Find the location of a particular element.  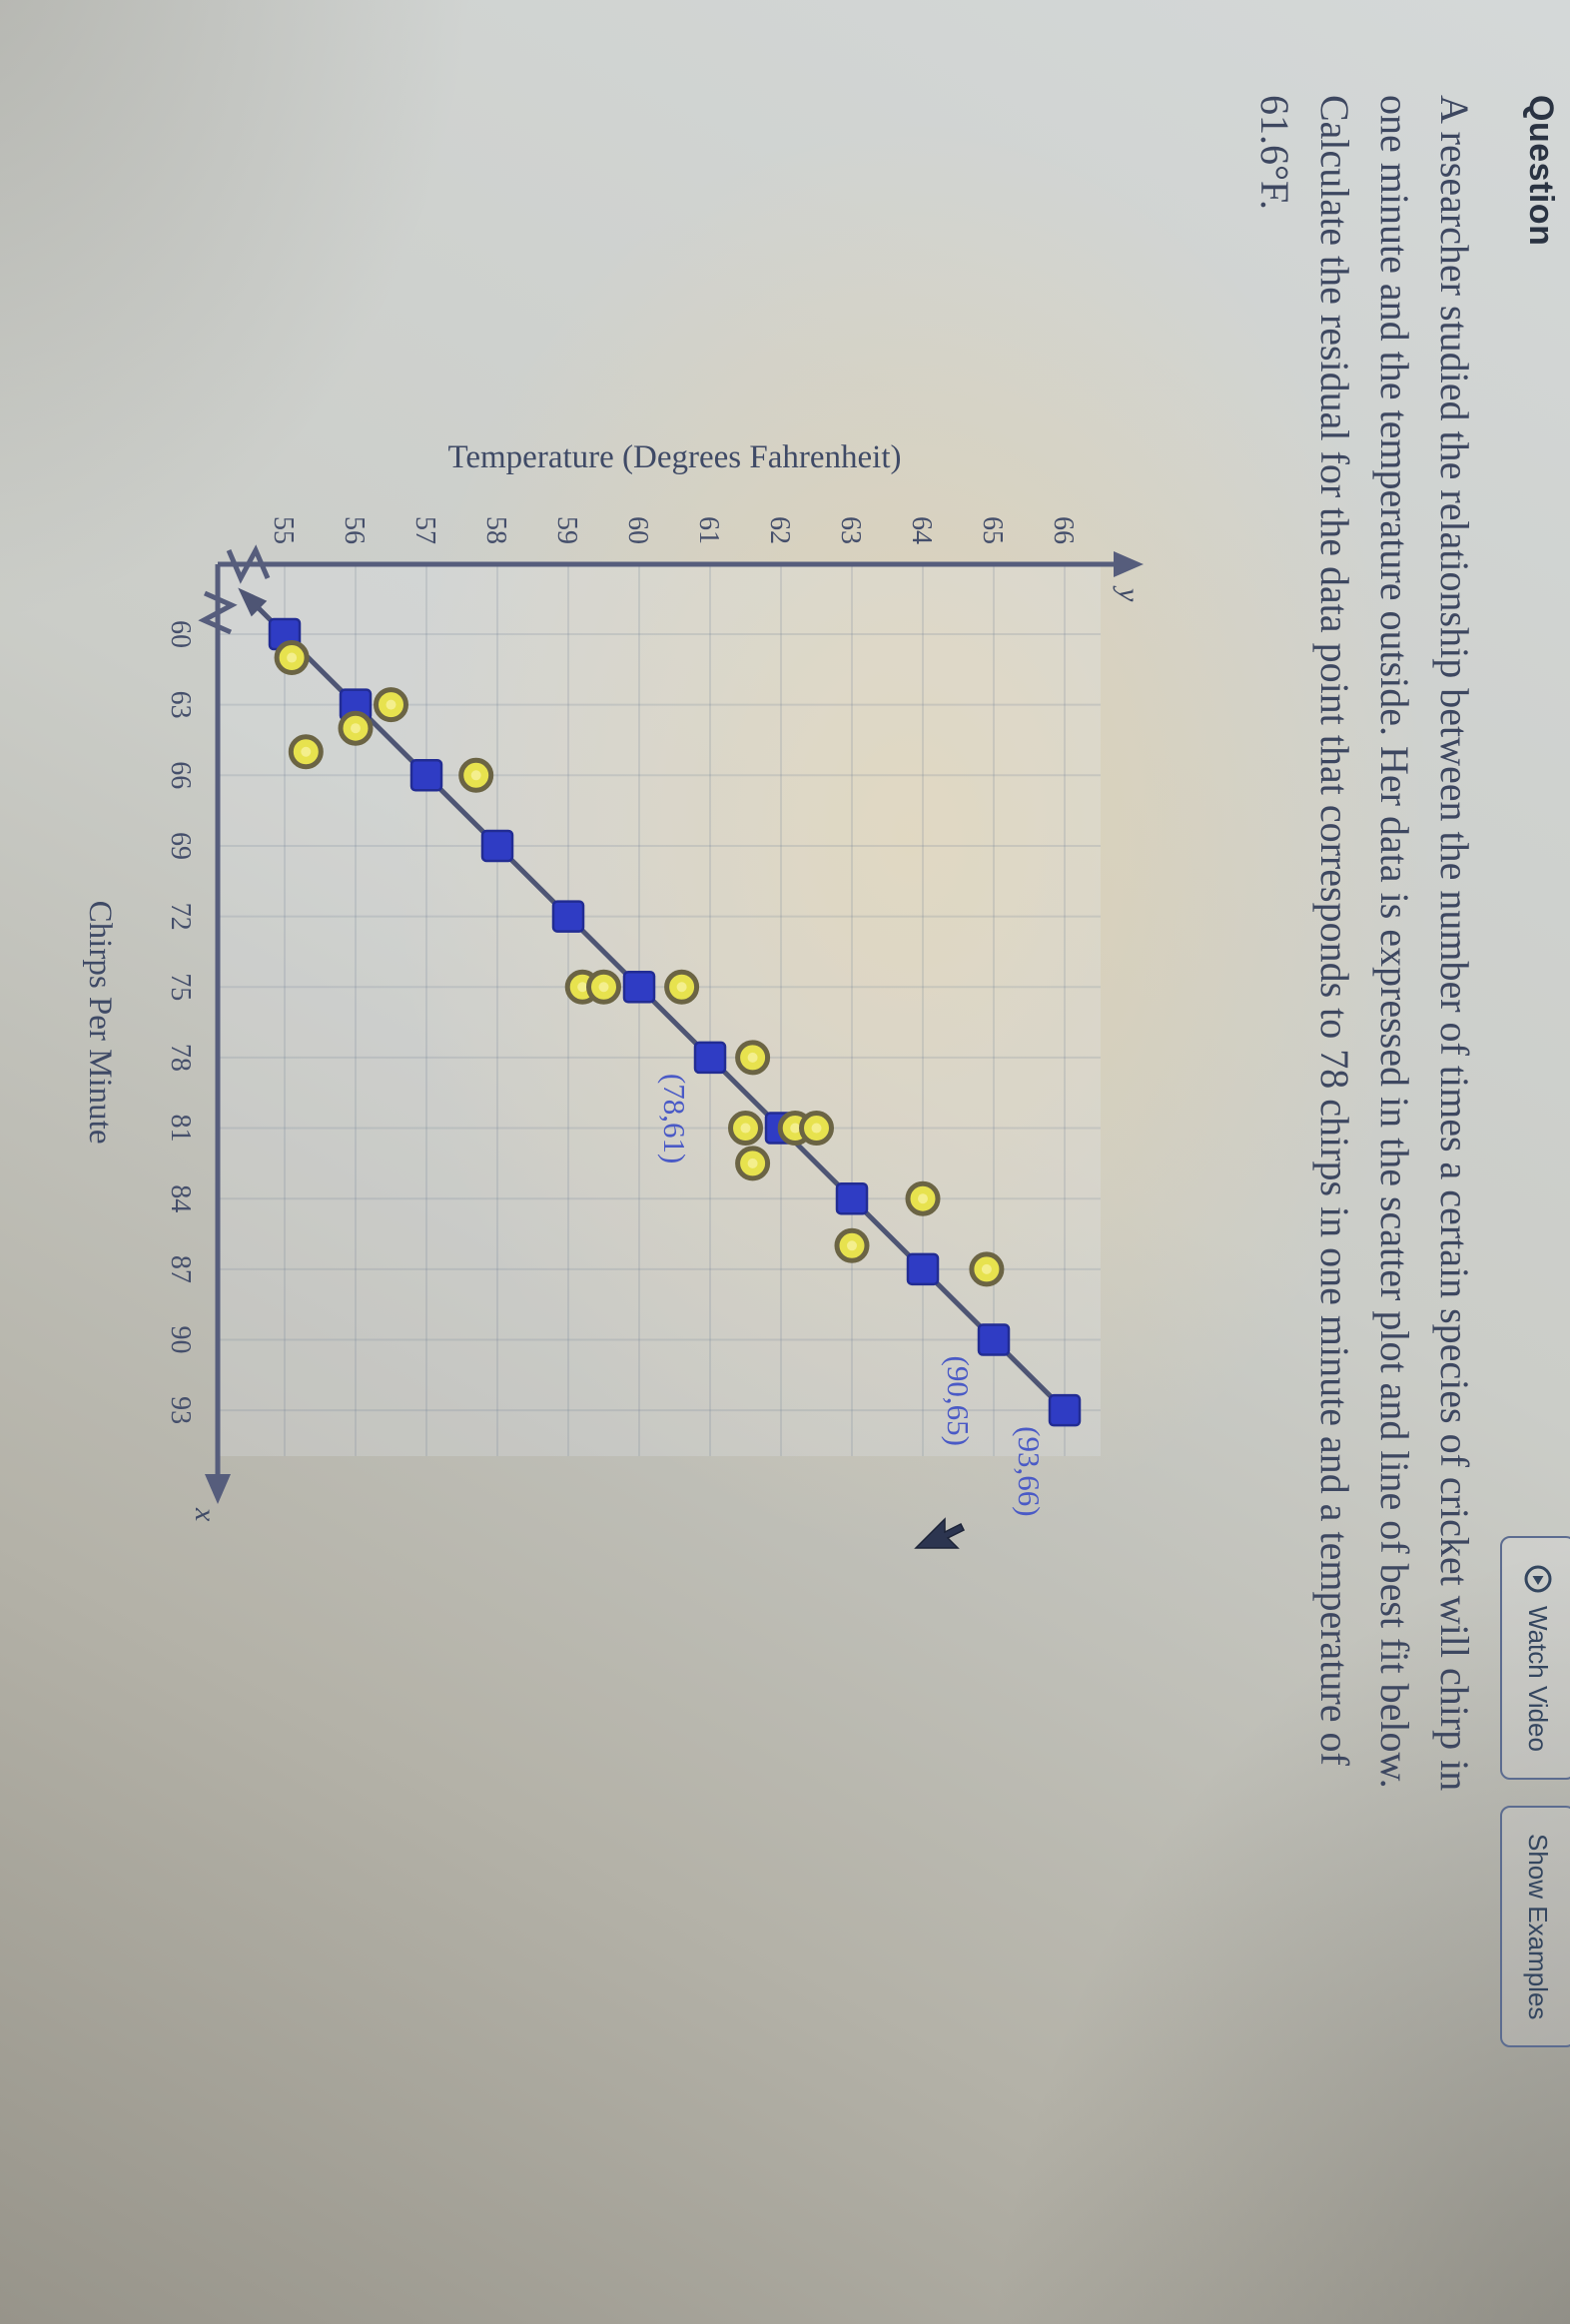

y-tick-label: 57 is located at coordinates (424, 530).